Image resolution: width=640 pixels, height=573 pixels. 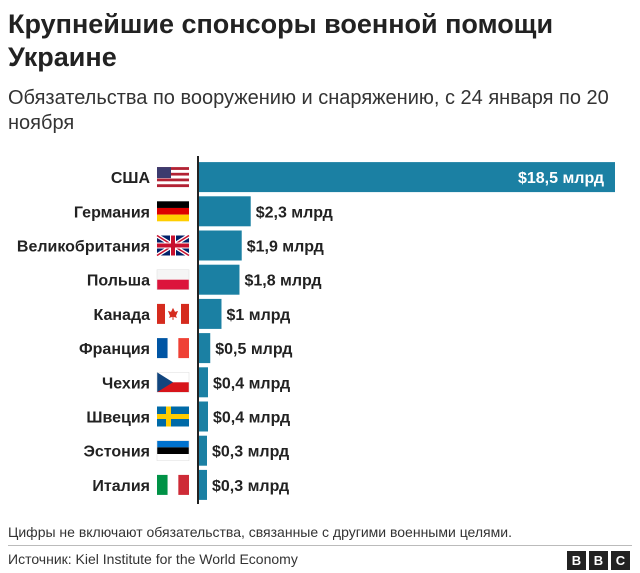 What do you see at coordinates (192, 313) in the screenshot?
I see `bar-row: Канада $1 млрд` at bounding box center [192, 313].